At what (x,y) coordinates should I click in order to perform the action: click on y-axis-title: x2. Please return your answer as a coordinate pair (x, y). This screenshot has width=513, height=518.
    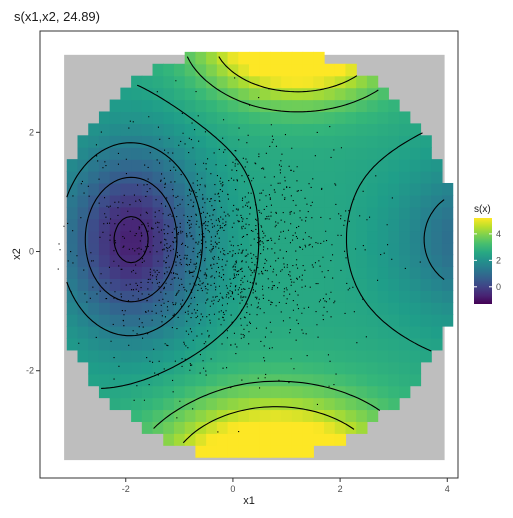
    Looking at the image, I should click on (17, 254).